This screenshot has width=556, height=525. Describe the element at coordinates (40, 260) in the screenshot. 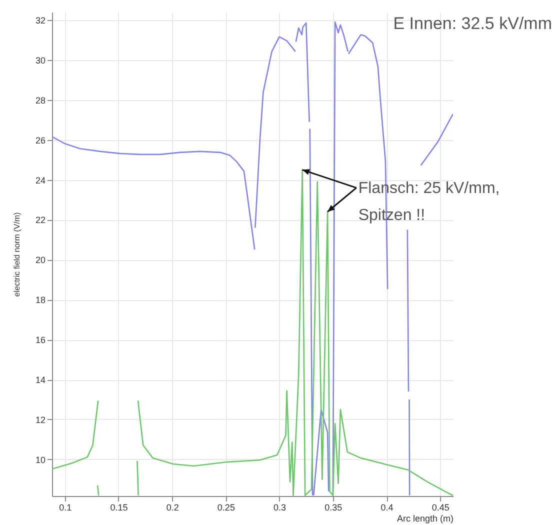

I see `y-tick-label: 20` at that location.